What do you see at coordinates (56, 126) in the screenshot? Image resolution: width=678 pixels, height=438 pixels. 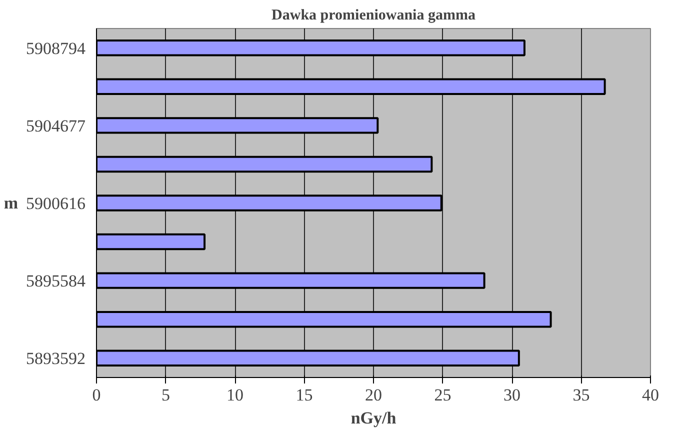 I see `y-tick-label: 5904677` at bounding box center [56, 126].